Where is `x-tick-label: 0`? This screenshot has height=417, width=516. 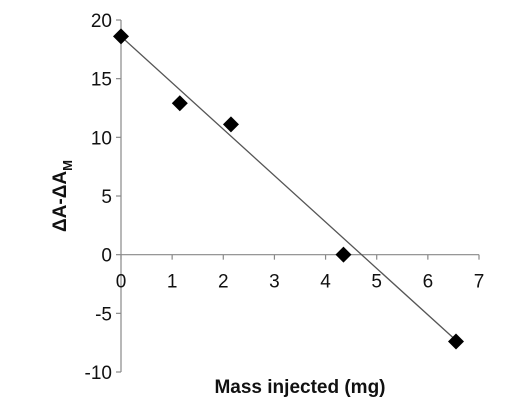 x-tick-label: 0 is located at coordinates (121, 282).